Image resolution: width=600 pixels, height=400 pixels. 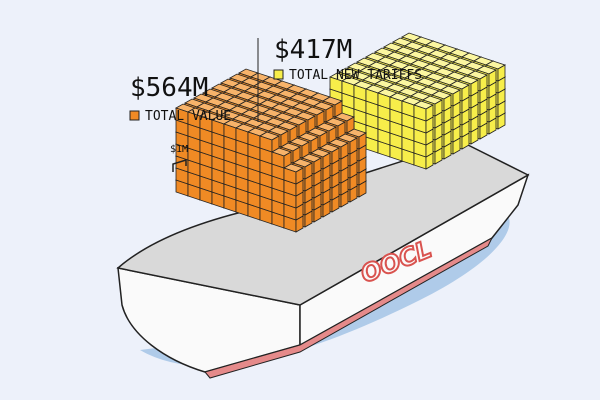 What do you see at coordinates (313, 50) in the screenshot?
I see `tariff-amount: $417M` at bounding box center [313, 50].